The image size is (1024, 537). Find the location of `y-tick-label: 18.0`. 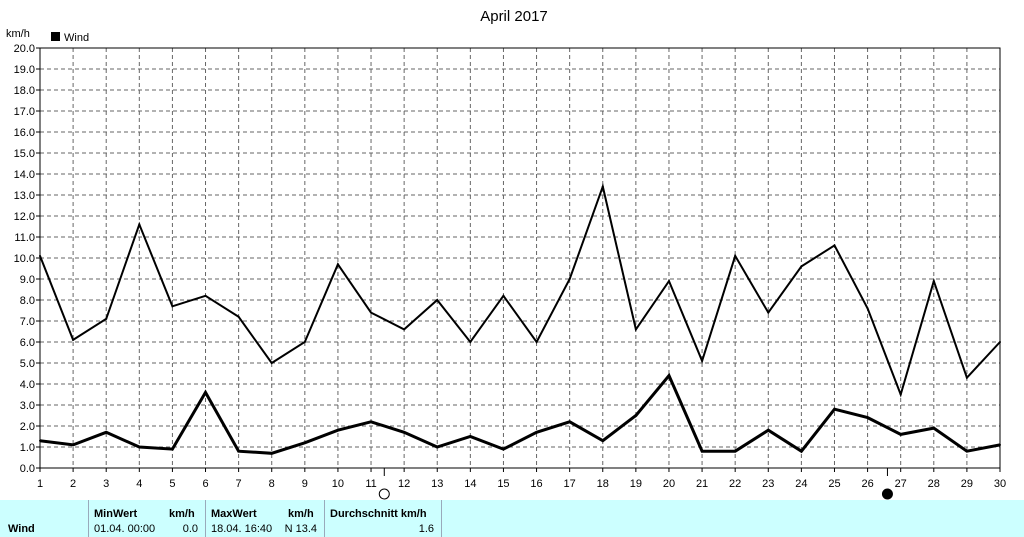

y-tick-label: 18.0 is located at coordinates (24, 91).